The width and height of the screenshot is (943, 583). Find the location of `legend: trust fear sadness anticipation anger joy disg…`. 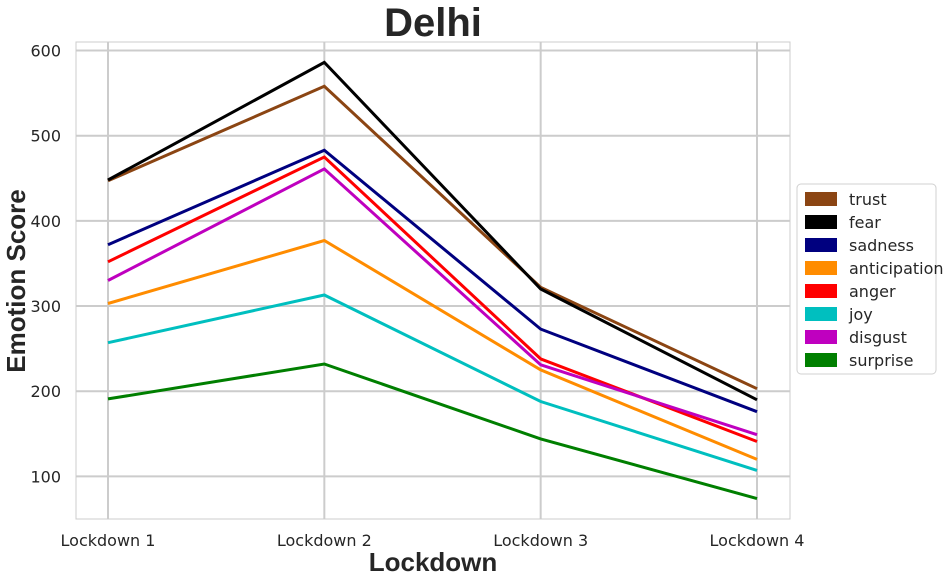

legend: trust fear sadness anticipation anger joy disg… is located at coordinates (869, 279).